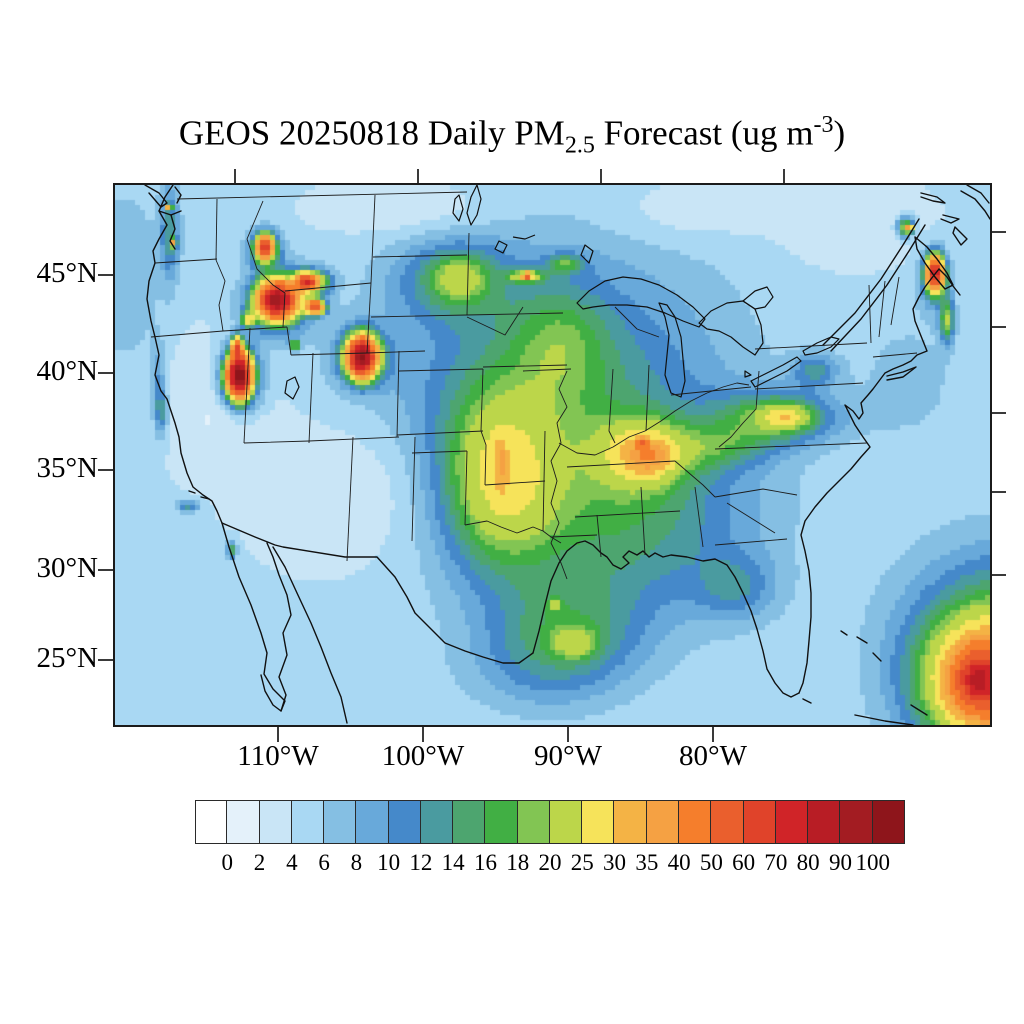 This screenshot has width=1024, height=1024. I want to click on lat-tick-45°N, so click(105, 275).